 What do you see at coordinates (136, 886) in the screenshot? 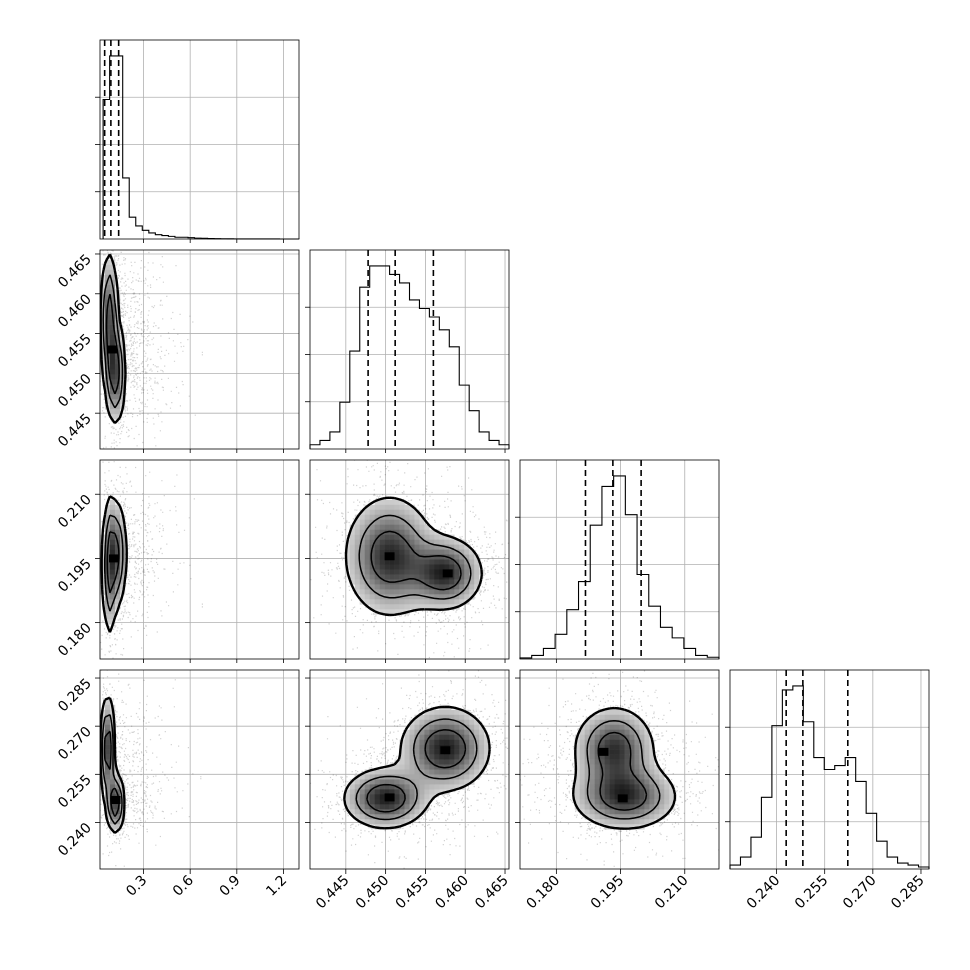
I see `x-tick-label: 0.3` at bounding box center [136, 886].